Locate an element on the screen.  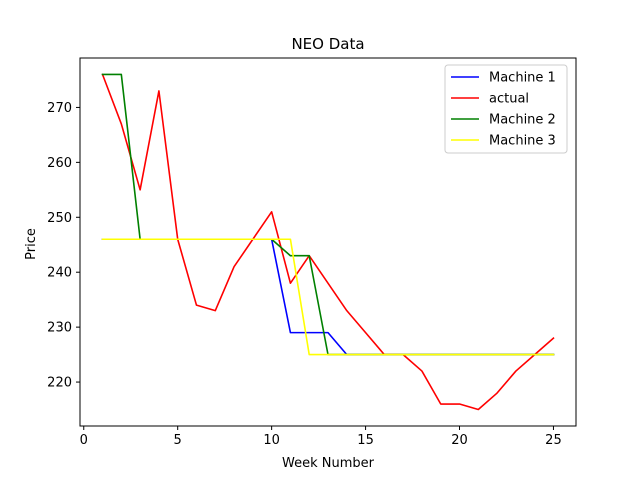
chart-title: NEO Data is located at coordinates (327, 44).